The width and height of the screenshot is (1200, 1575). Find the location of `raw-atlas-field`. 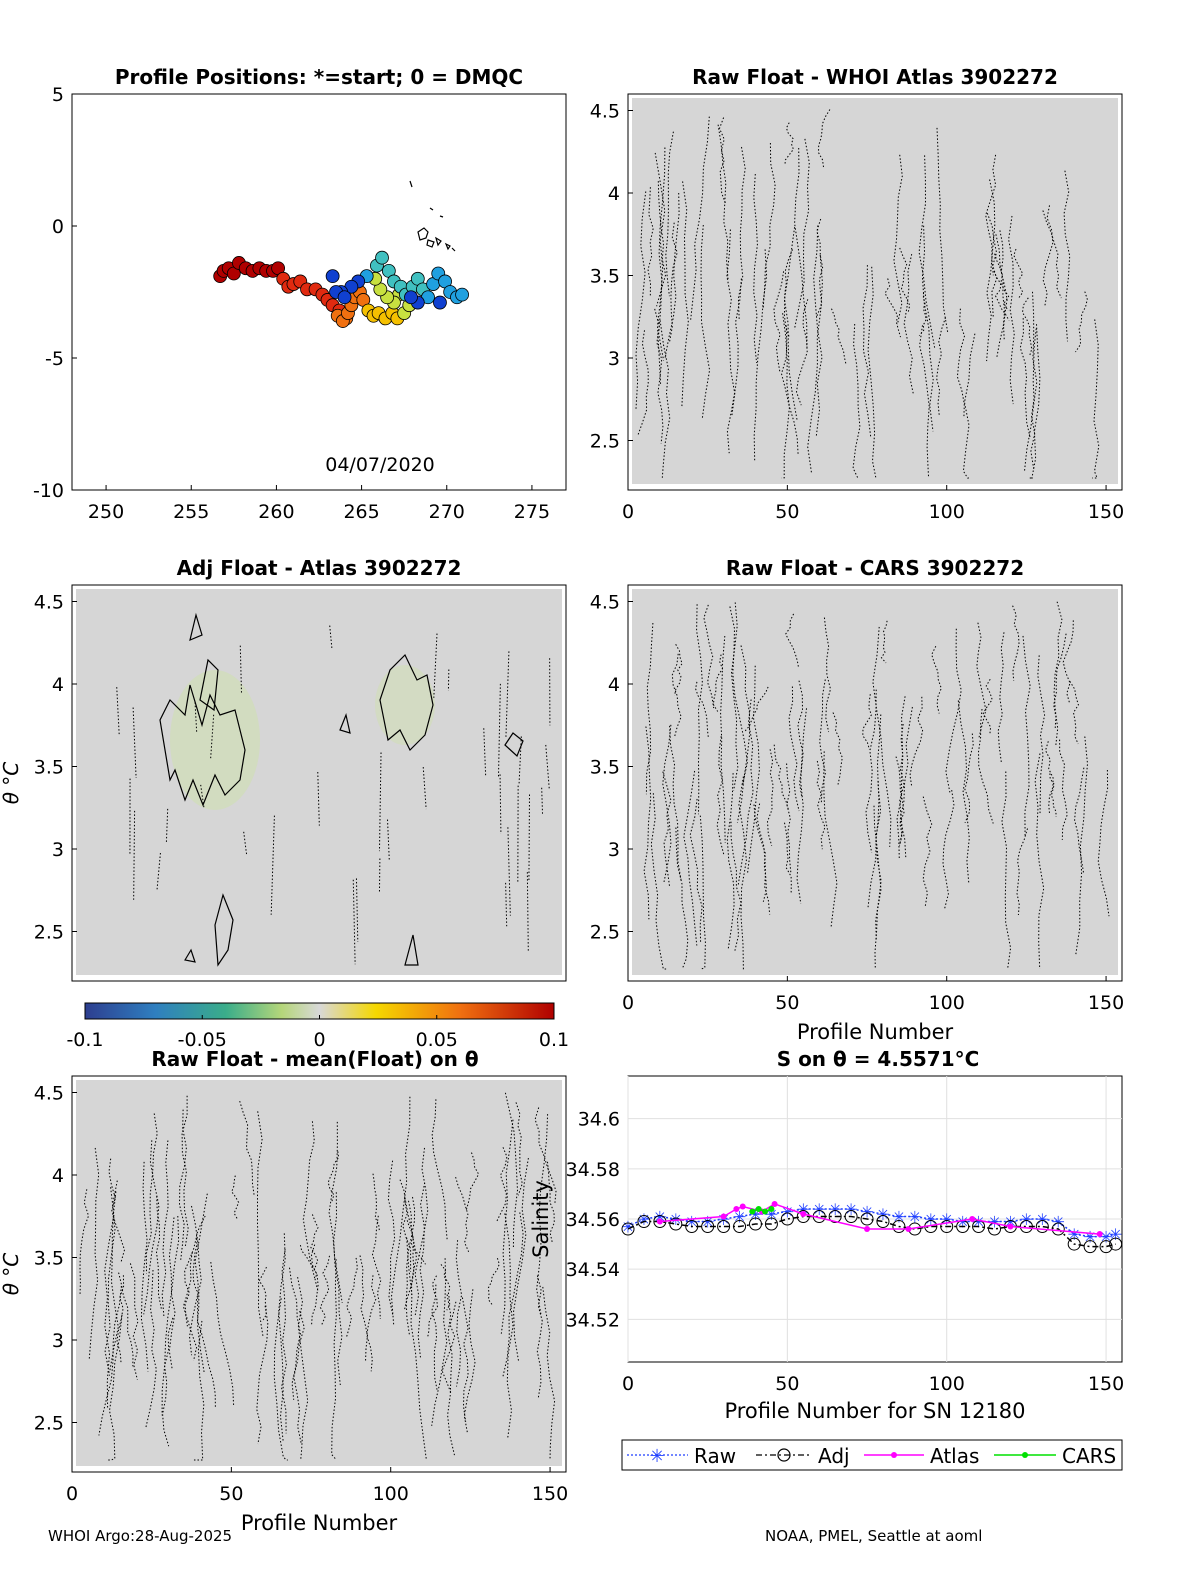

raw-atlas-field is located at coordinates (875, 291).